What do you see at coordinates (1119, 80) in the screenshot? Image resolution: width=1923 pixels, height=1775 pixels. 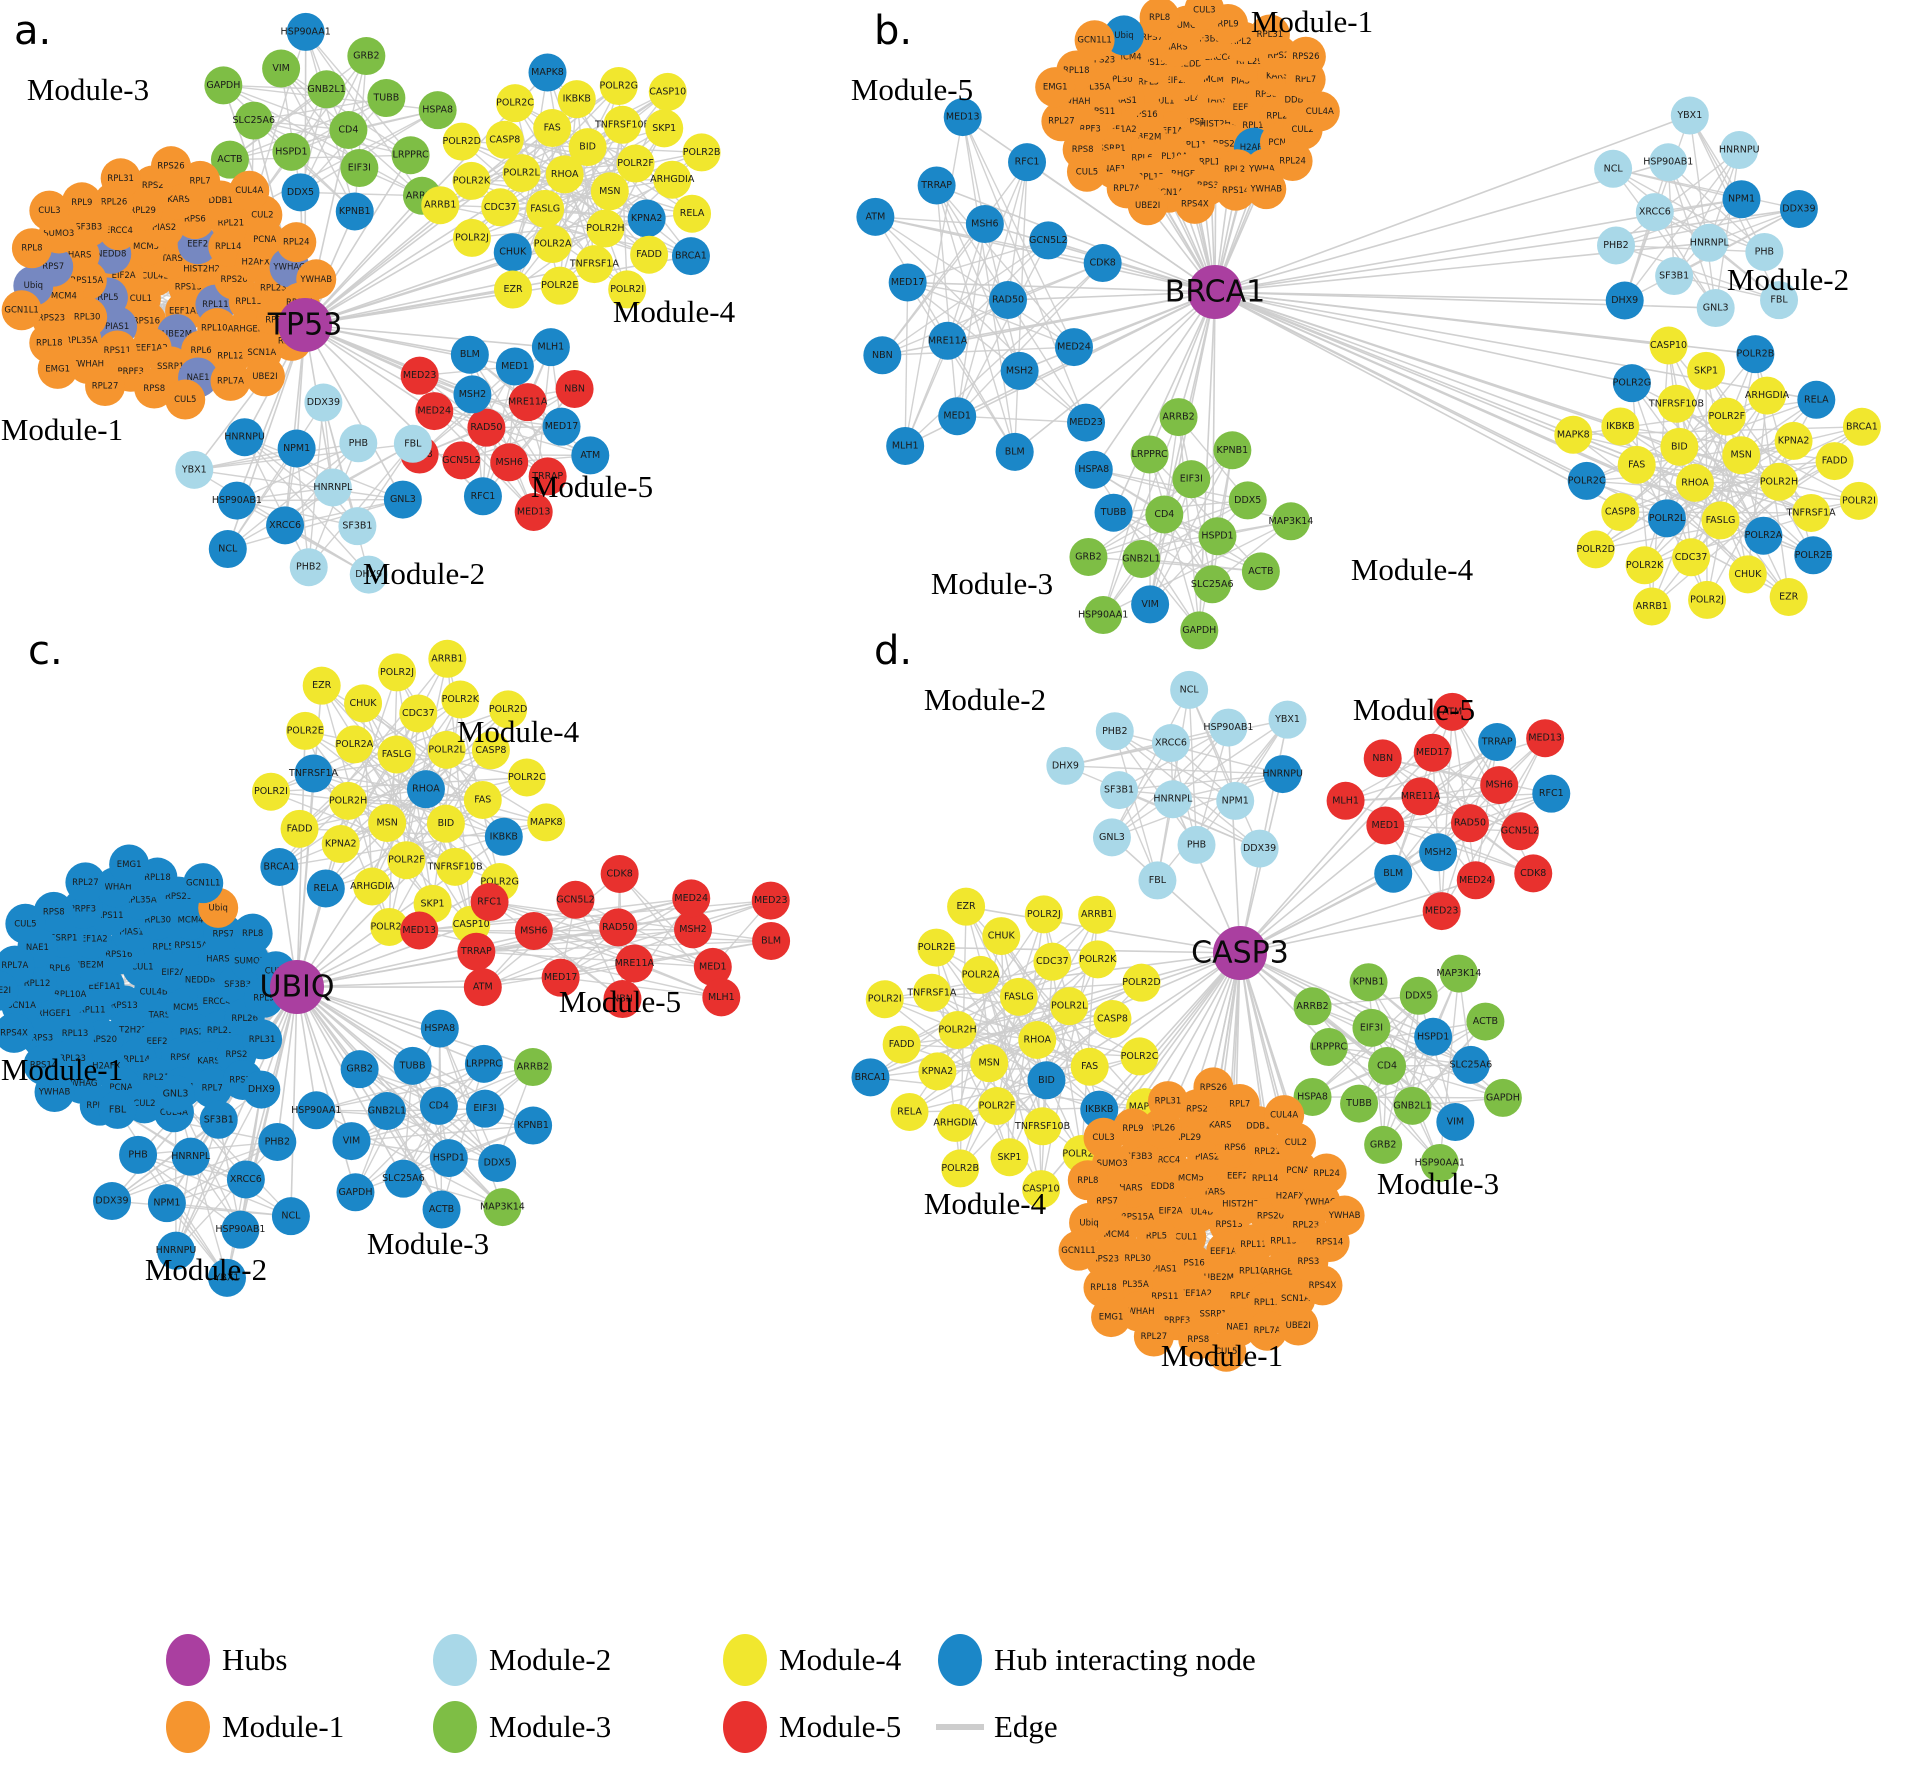 I see `gene-node-label: RPL30` at bounding box center [1119, 80].